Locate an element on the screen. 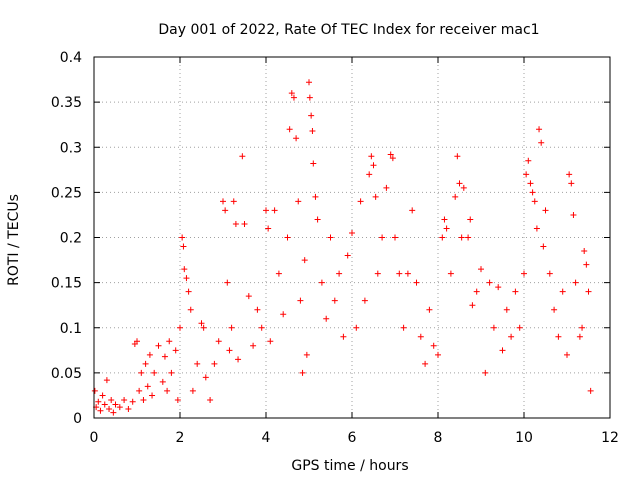  y-tick-label: 0.35 is located at coordinates (66, 103).